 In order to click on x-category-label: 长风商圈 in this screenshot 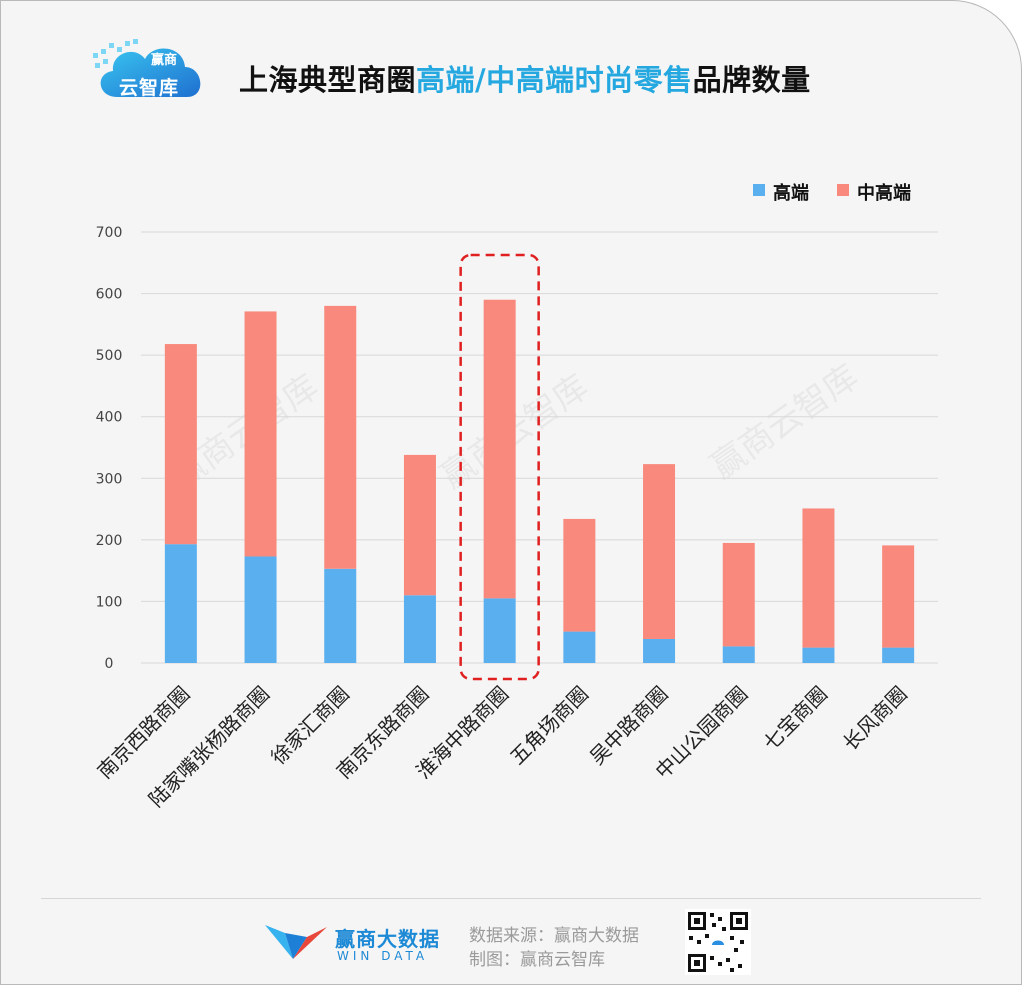, I will do `click(875, 719)`.